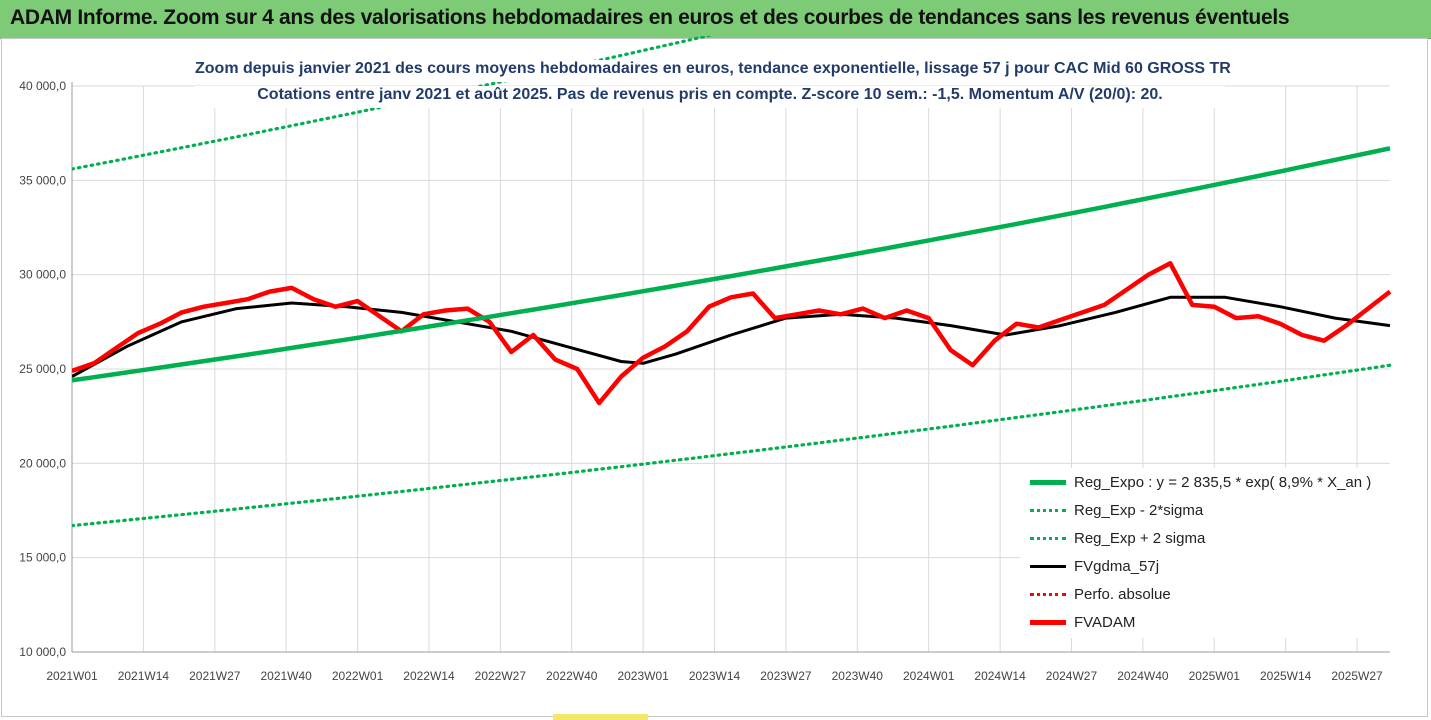 The height and width of the screenshot is (720, 1431). What do you see at coordinates (1139, 510) in the screenshot?
I see `legend-label: Reg_Exp - 2*sigma` at bounding box center [1139, 510].